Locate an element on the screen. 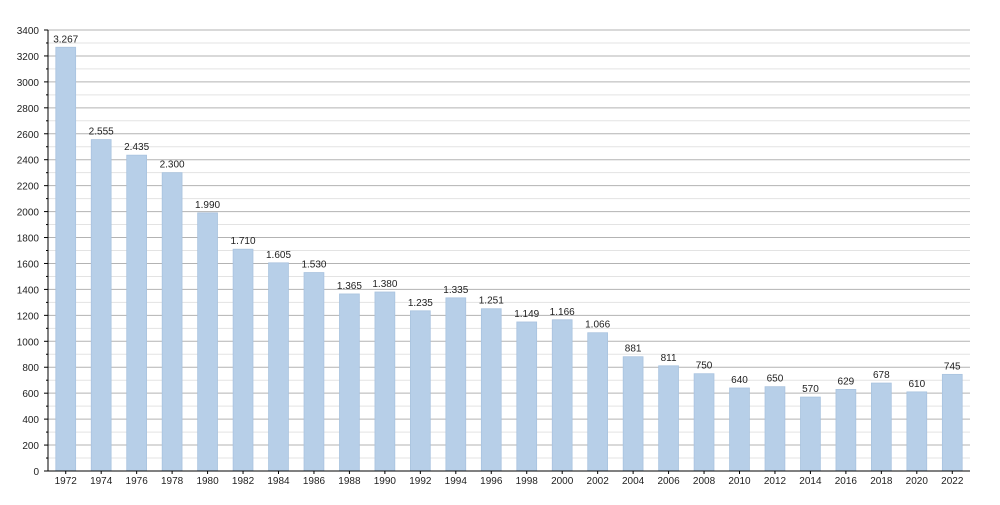 The width and height of the screenshot is (1000, 505). x-tick-label: 1980 is located at coordinates (207, 481).